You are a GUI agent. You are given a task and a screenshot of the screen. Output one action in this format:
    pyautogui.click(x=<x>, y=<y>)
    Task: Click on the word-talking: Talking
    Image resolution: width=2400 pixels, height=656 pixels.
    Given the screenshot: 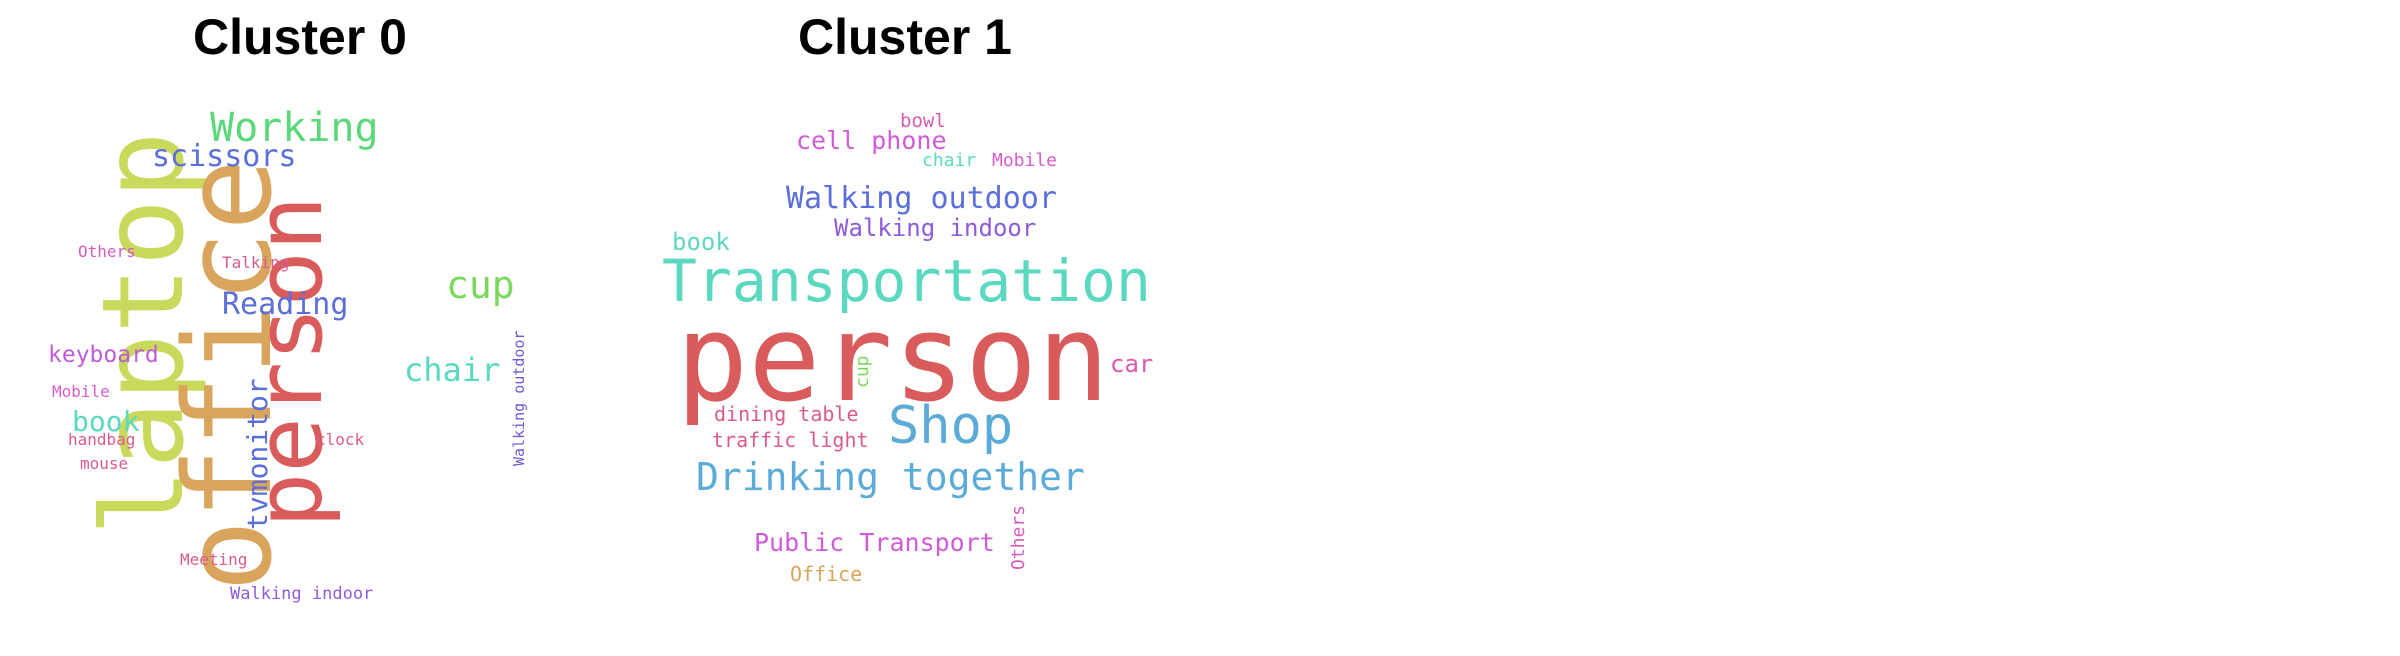 What is the action you would take?
    pyautogui.click(x=256, y=262)
    